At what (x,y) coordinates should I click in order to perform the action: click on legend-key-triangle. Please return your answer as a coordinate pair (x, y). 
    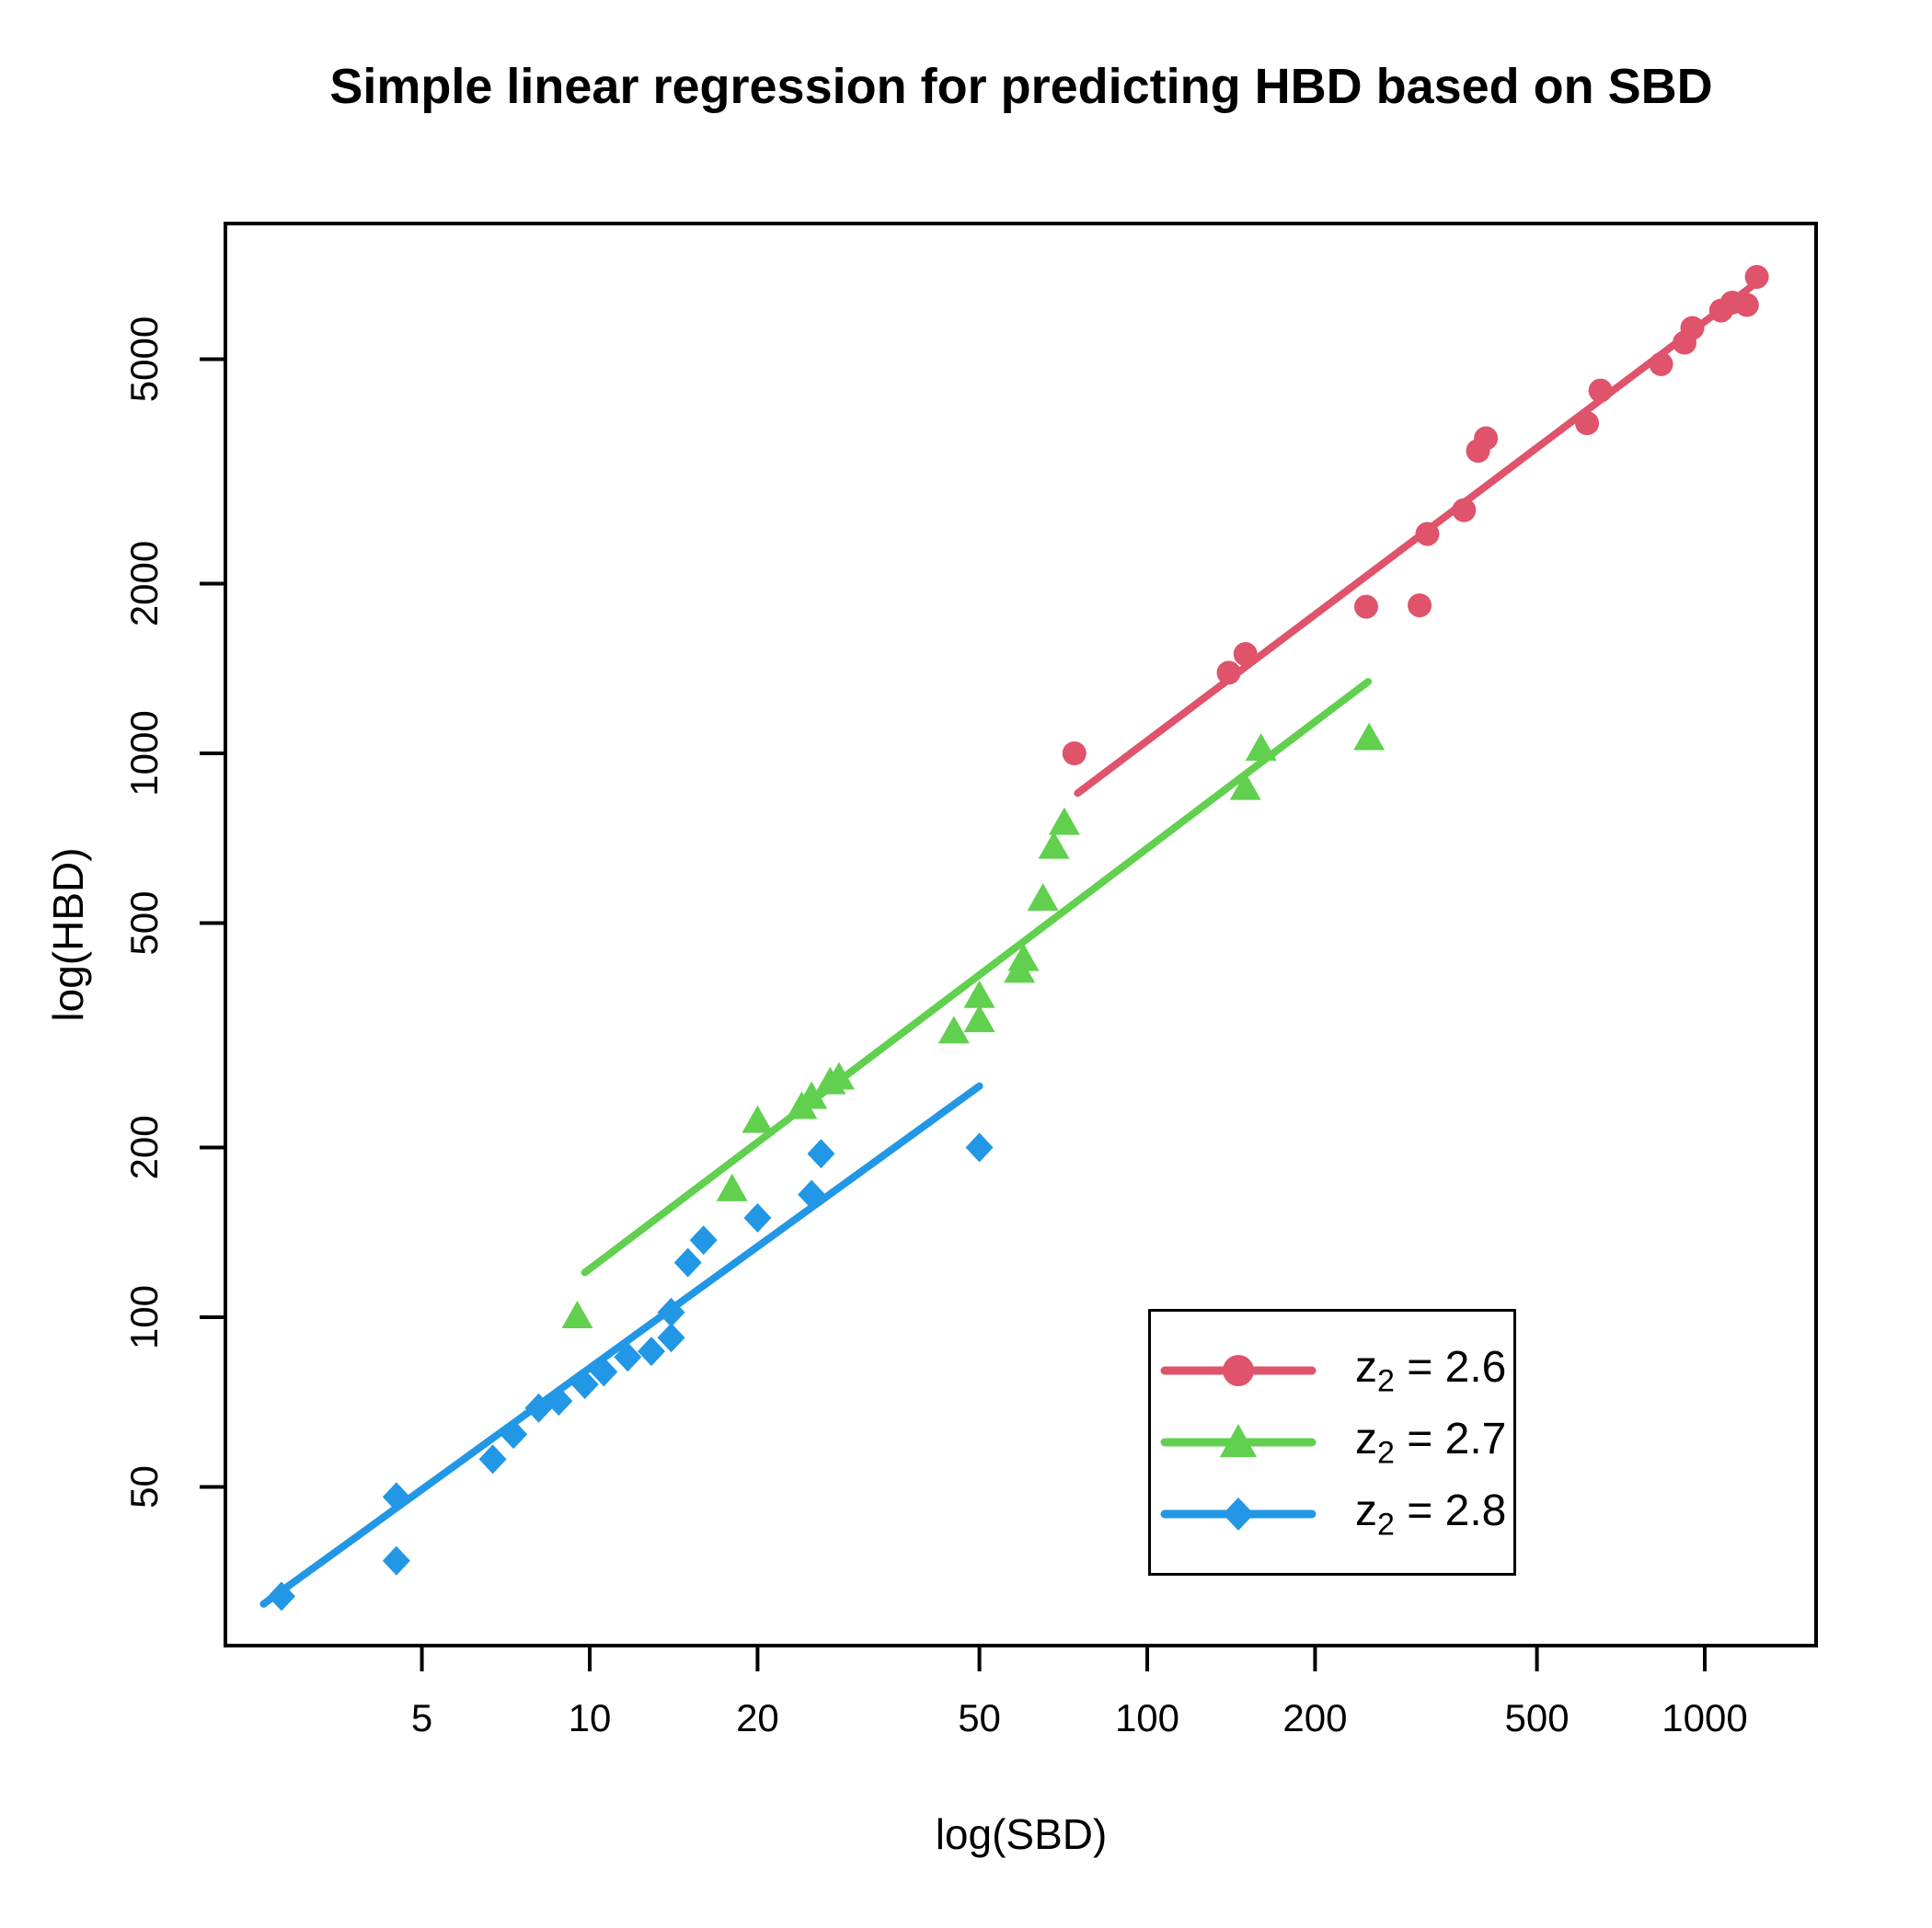
    Looking at the image, I should click on (1238, 1440).